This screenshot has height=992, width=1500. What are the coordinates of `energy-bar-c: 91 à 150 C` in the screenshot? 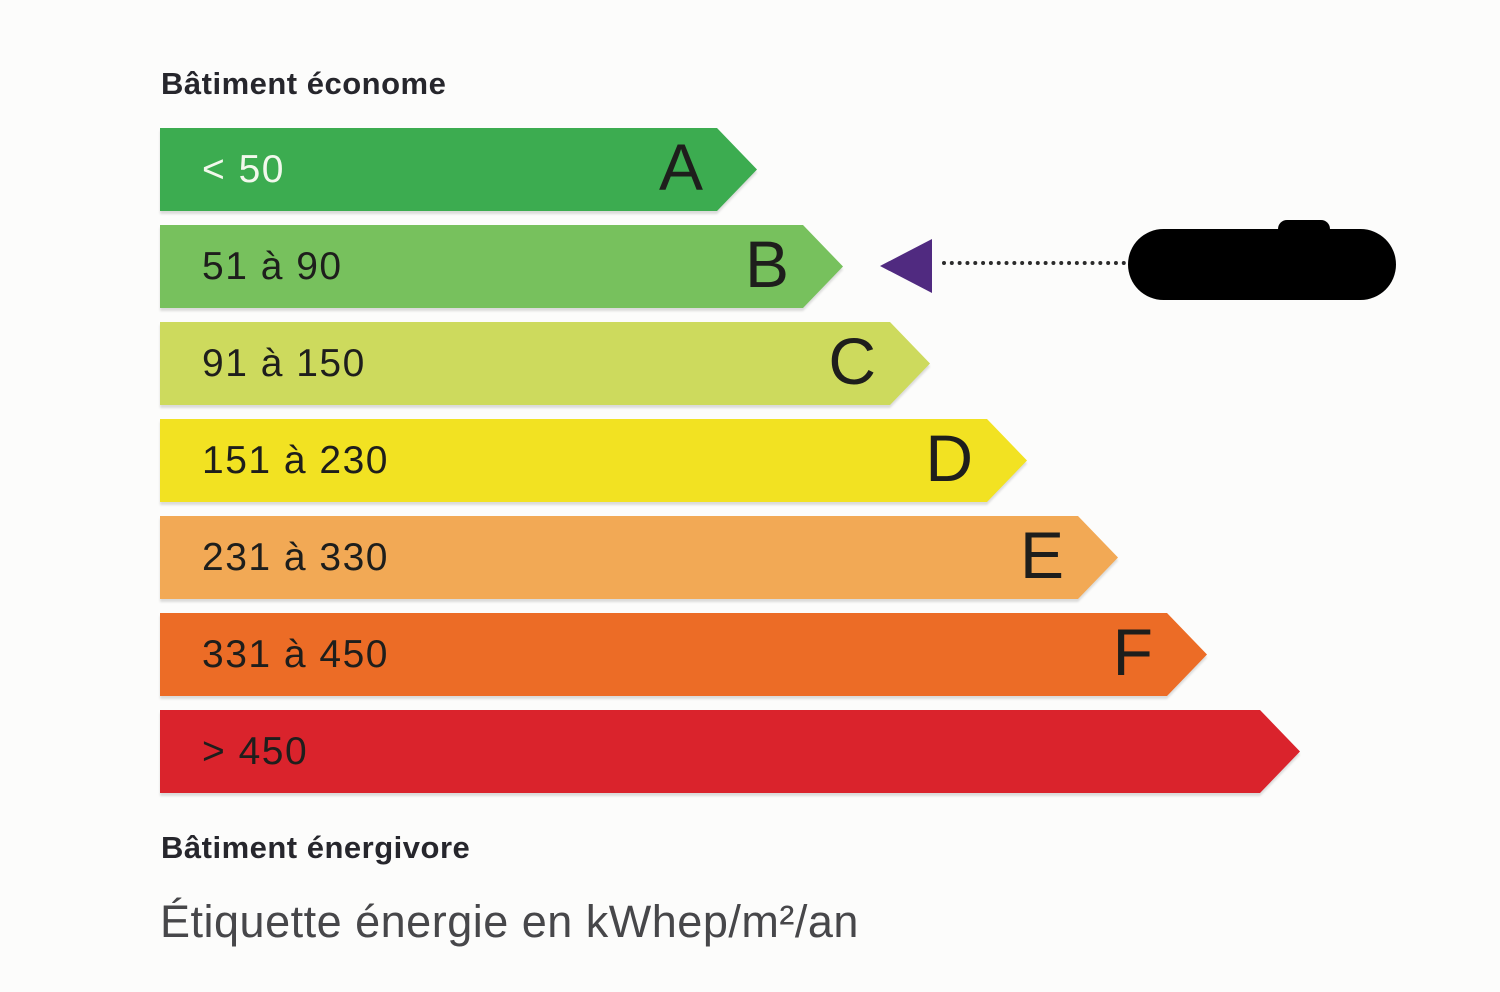 It's located at (730, 363).